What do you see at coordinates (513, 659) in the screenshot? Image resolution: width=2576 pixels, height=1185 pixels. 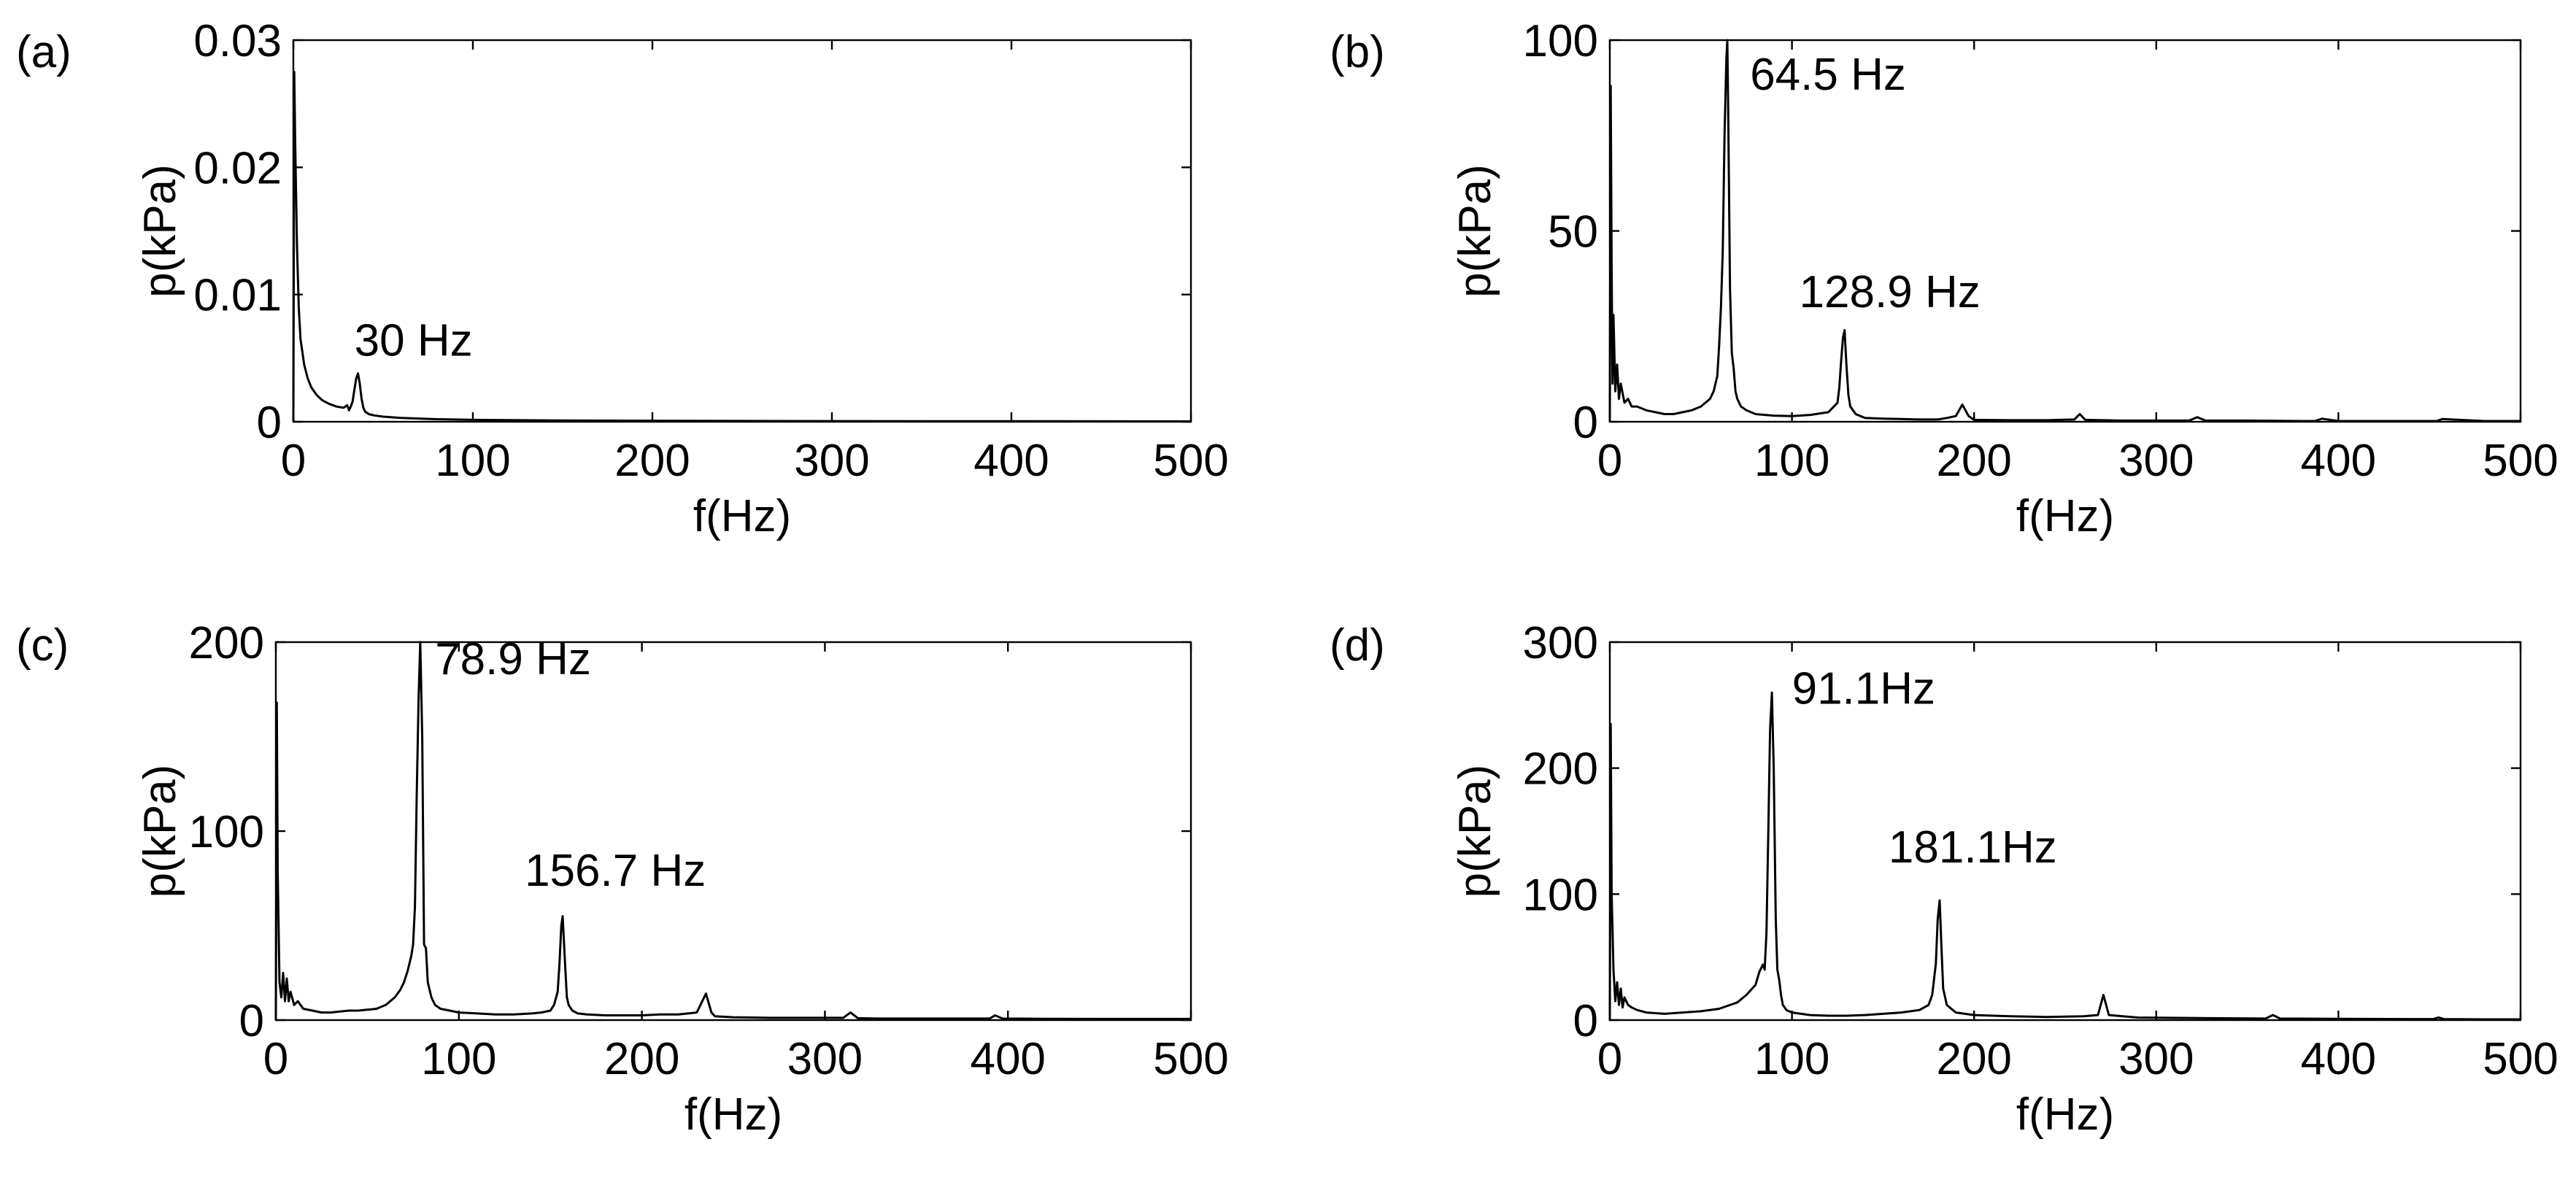 I see `peak-annotation: 78.9 Hz` at bounding box center [513, 659].